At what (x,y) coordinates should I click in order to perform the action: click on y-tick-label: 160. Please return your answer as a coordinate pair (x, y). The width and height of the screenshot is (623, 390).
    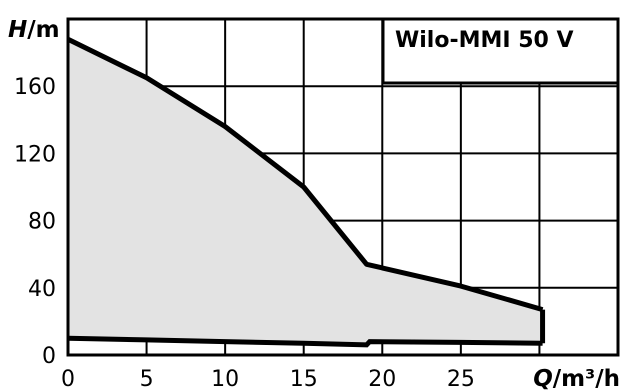
    Looking at the image, I should click on (35, 87).